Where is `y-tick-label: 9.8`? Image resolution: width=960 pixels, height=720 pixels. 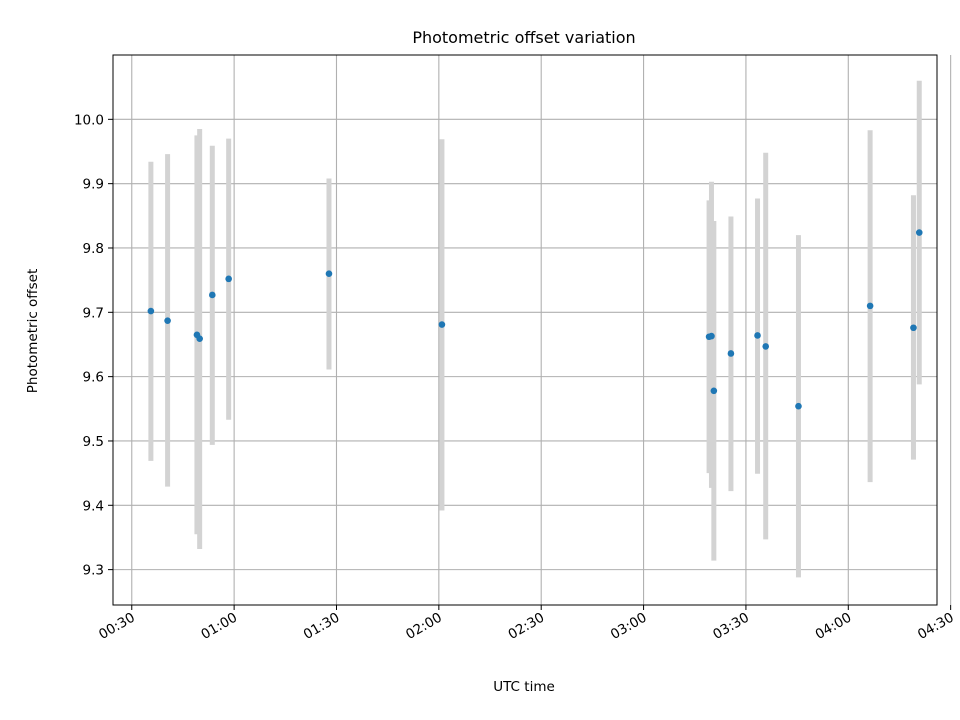
y-tick-label: 9.8 is located at coordinates (93, 249).